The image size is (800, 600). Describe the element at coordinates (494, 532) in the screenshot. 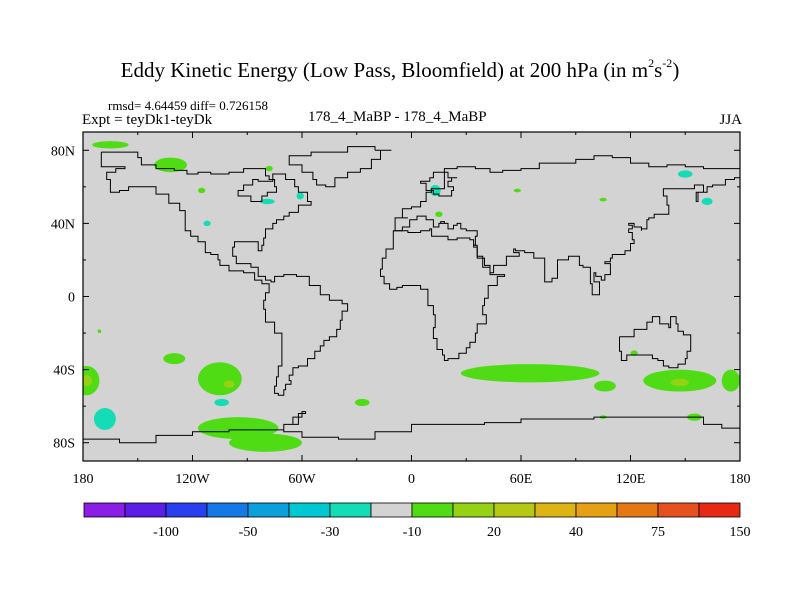

I see `colorbar-label: 20` at that location.